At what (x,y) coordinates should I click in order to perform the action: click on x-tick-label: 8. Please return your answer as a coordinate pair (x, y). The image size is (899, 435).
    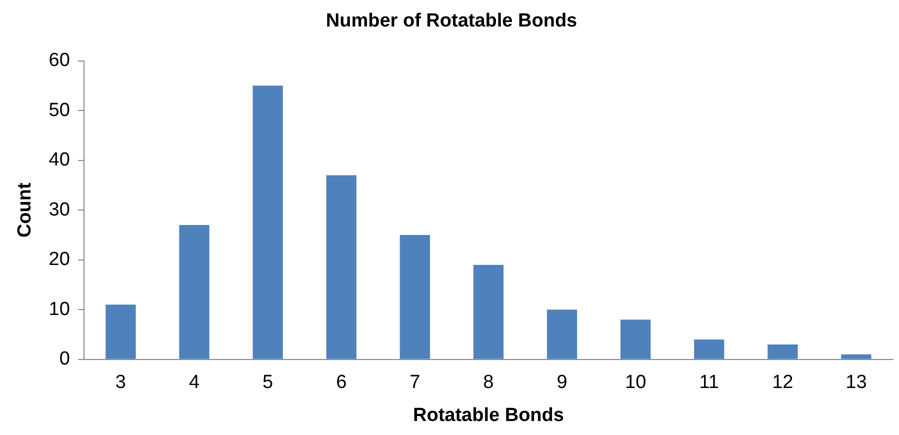
    Looking at the image, I should click on (488, 383).